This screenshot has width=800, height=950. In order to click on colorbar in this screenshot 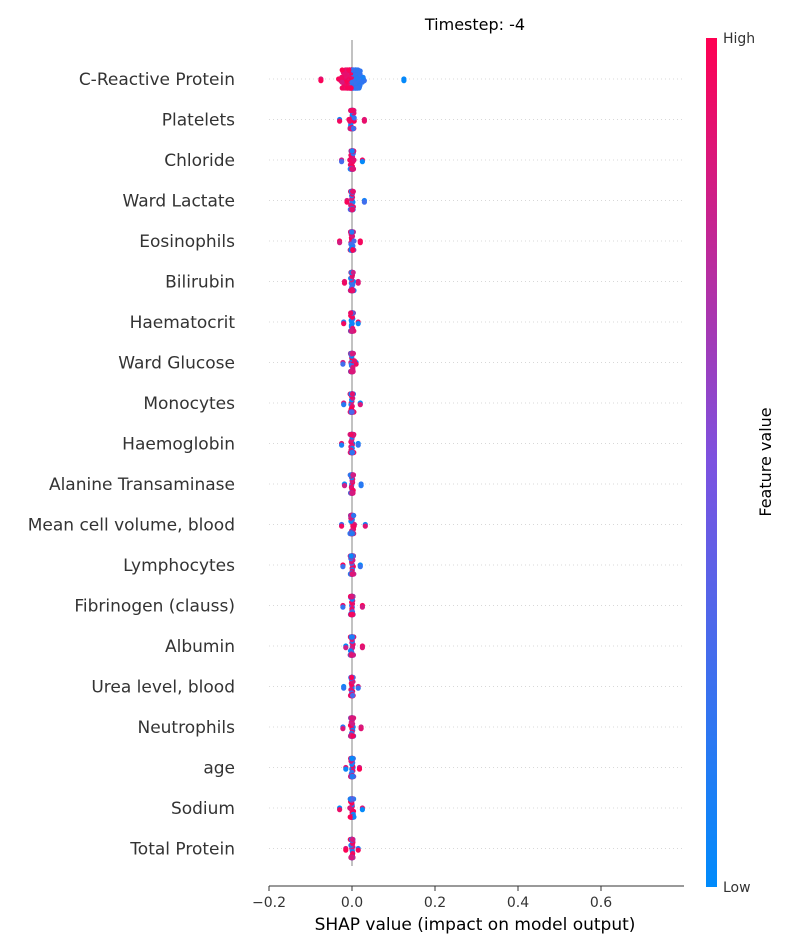, I will do `click(711, 462)`.